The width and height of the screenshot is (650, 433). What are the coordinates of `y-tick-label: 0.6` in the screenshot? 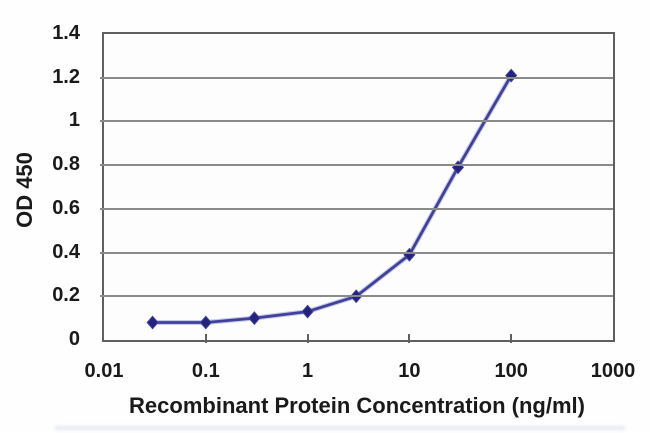 It's located at (66, 207).